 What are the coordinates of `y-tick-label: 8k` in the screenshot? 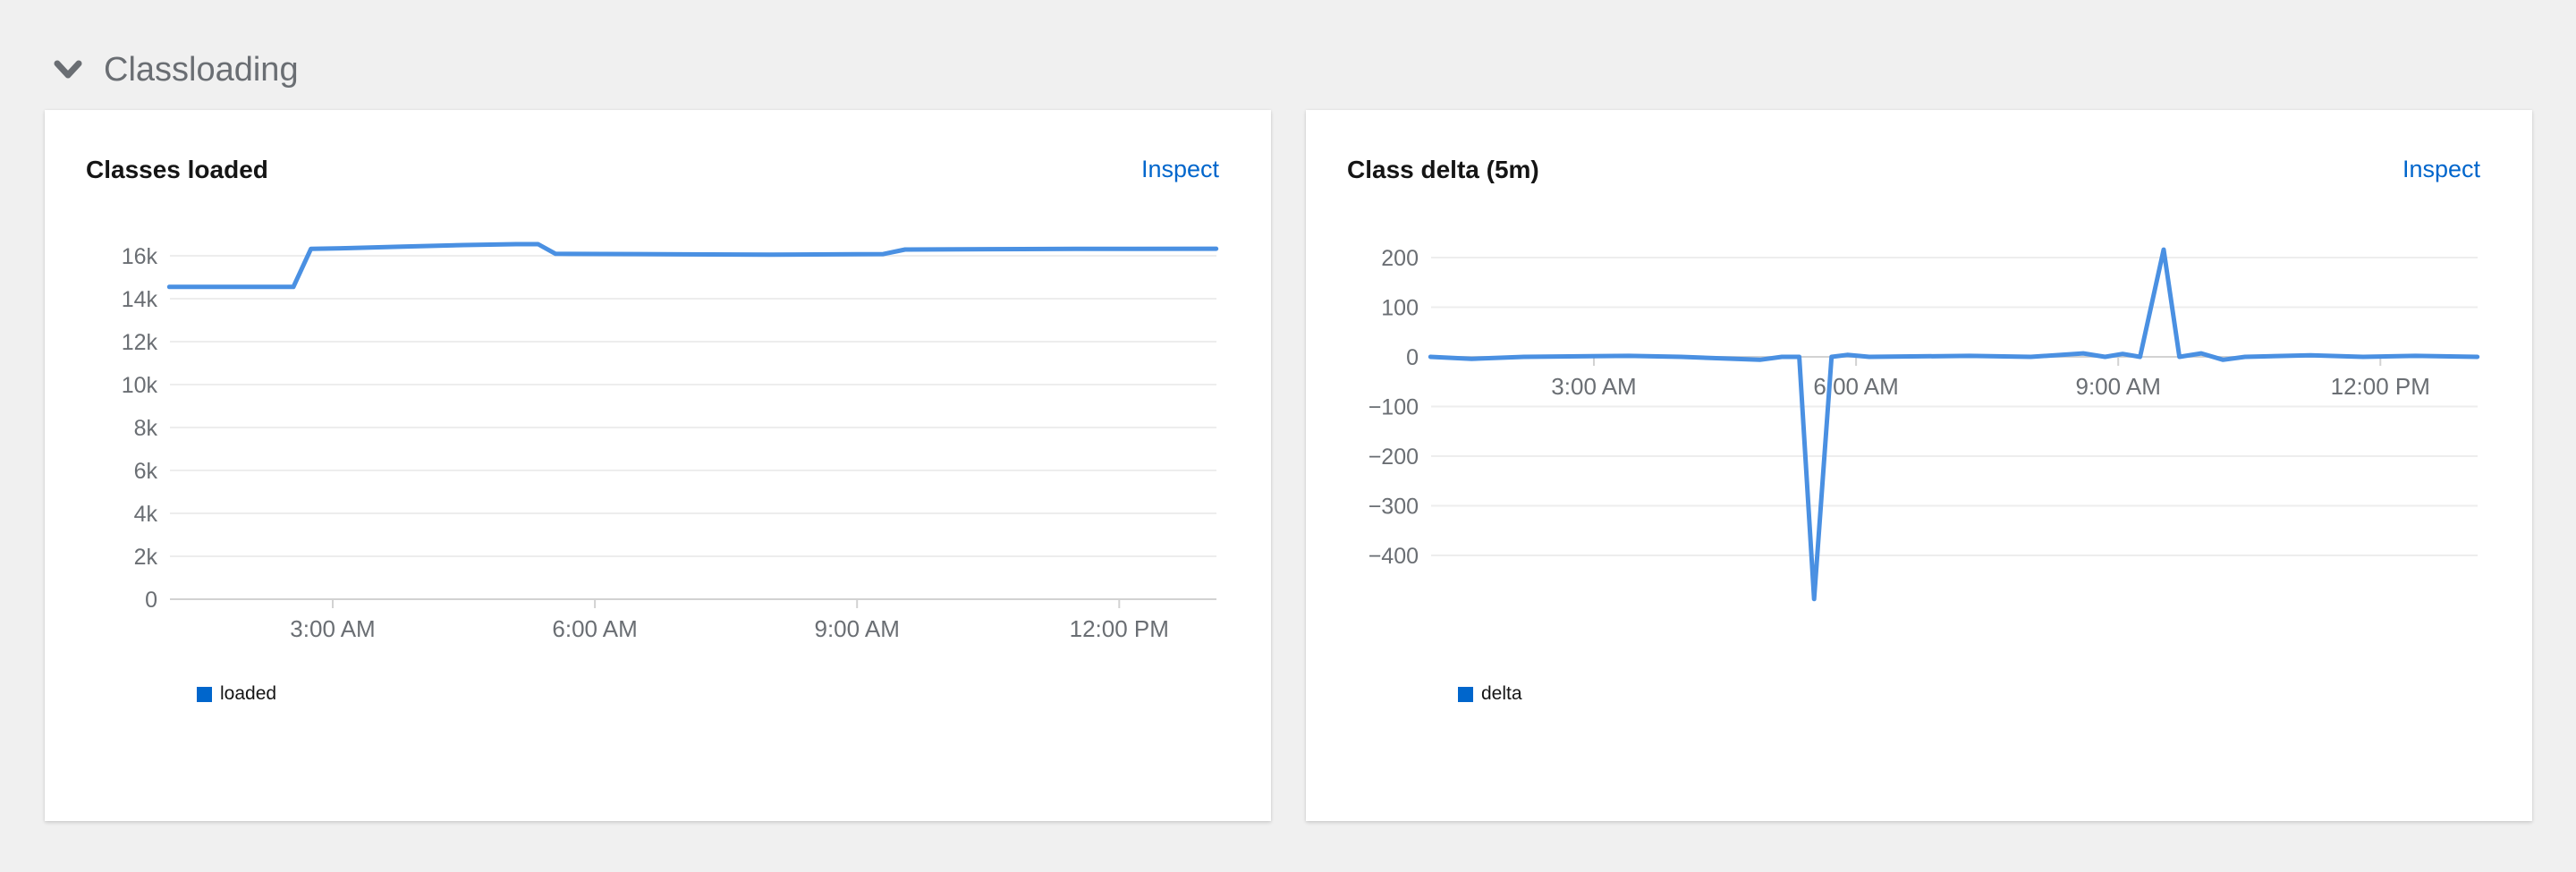 It's located at (146, 428).